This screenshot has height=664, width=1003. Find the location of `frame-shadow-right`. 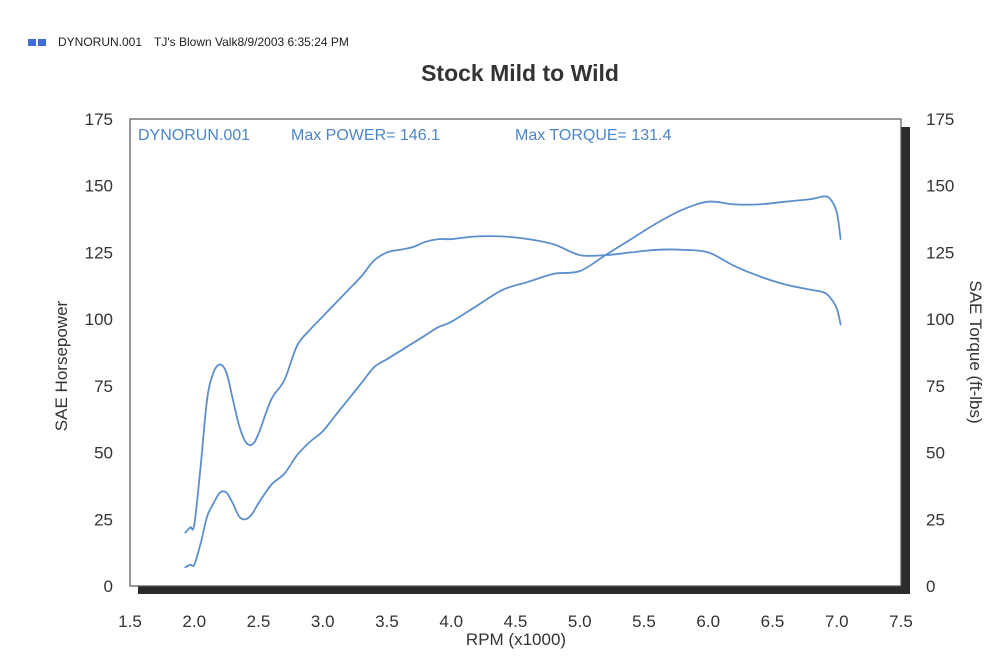

frame-shadow-right is located at coordinates (905, 360).